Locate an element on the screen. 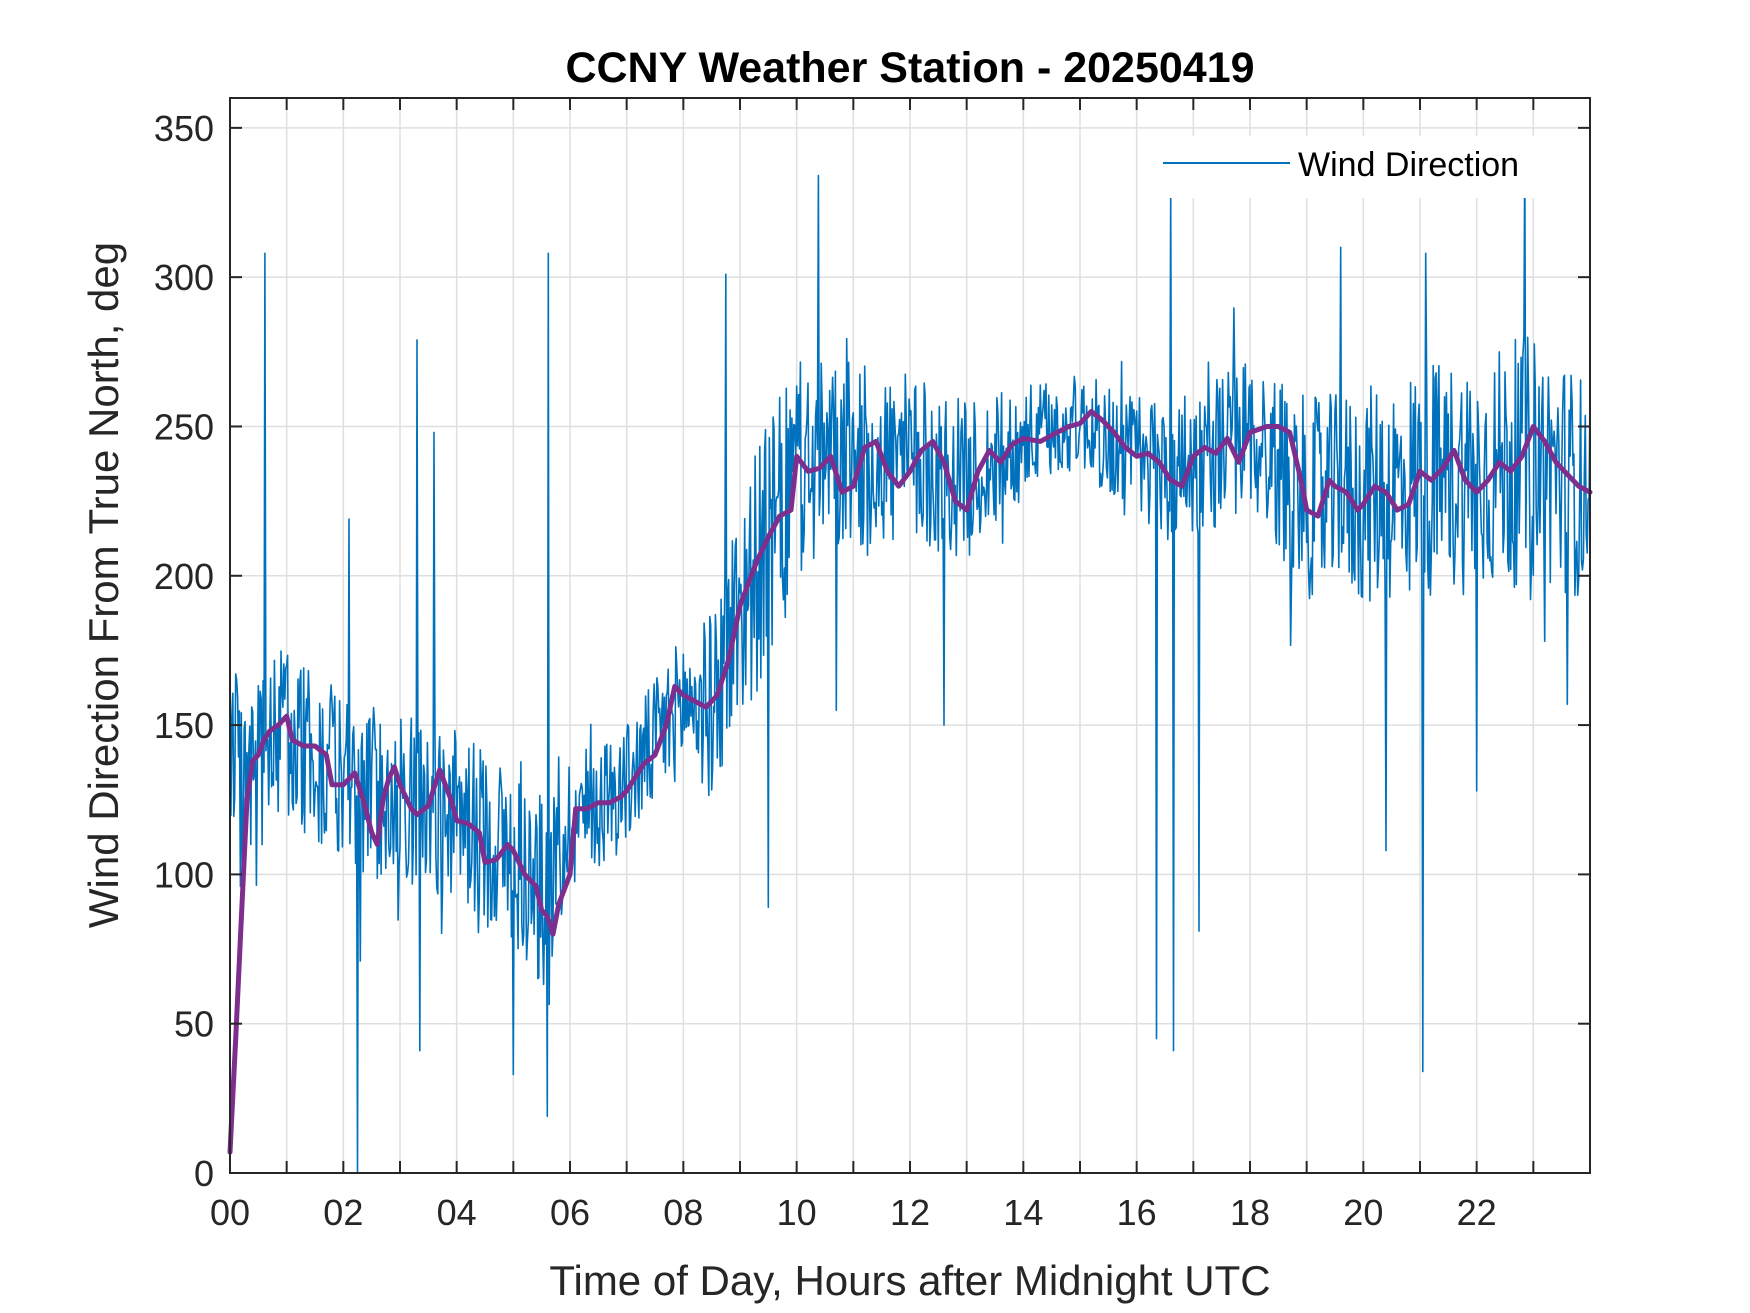 The image size is (1750, 1313). y-axis-label: Wind Direction From True North, deg is located at coordinates (103, 585).